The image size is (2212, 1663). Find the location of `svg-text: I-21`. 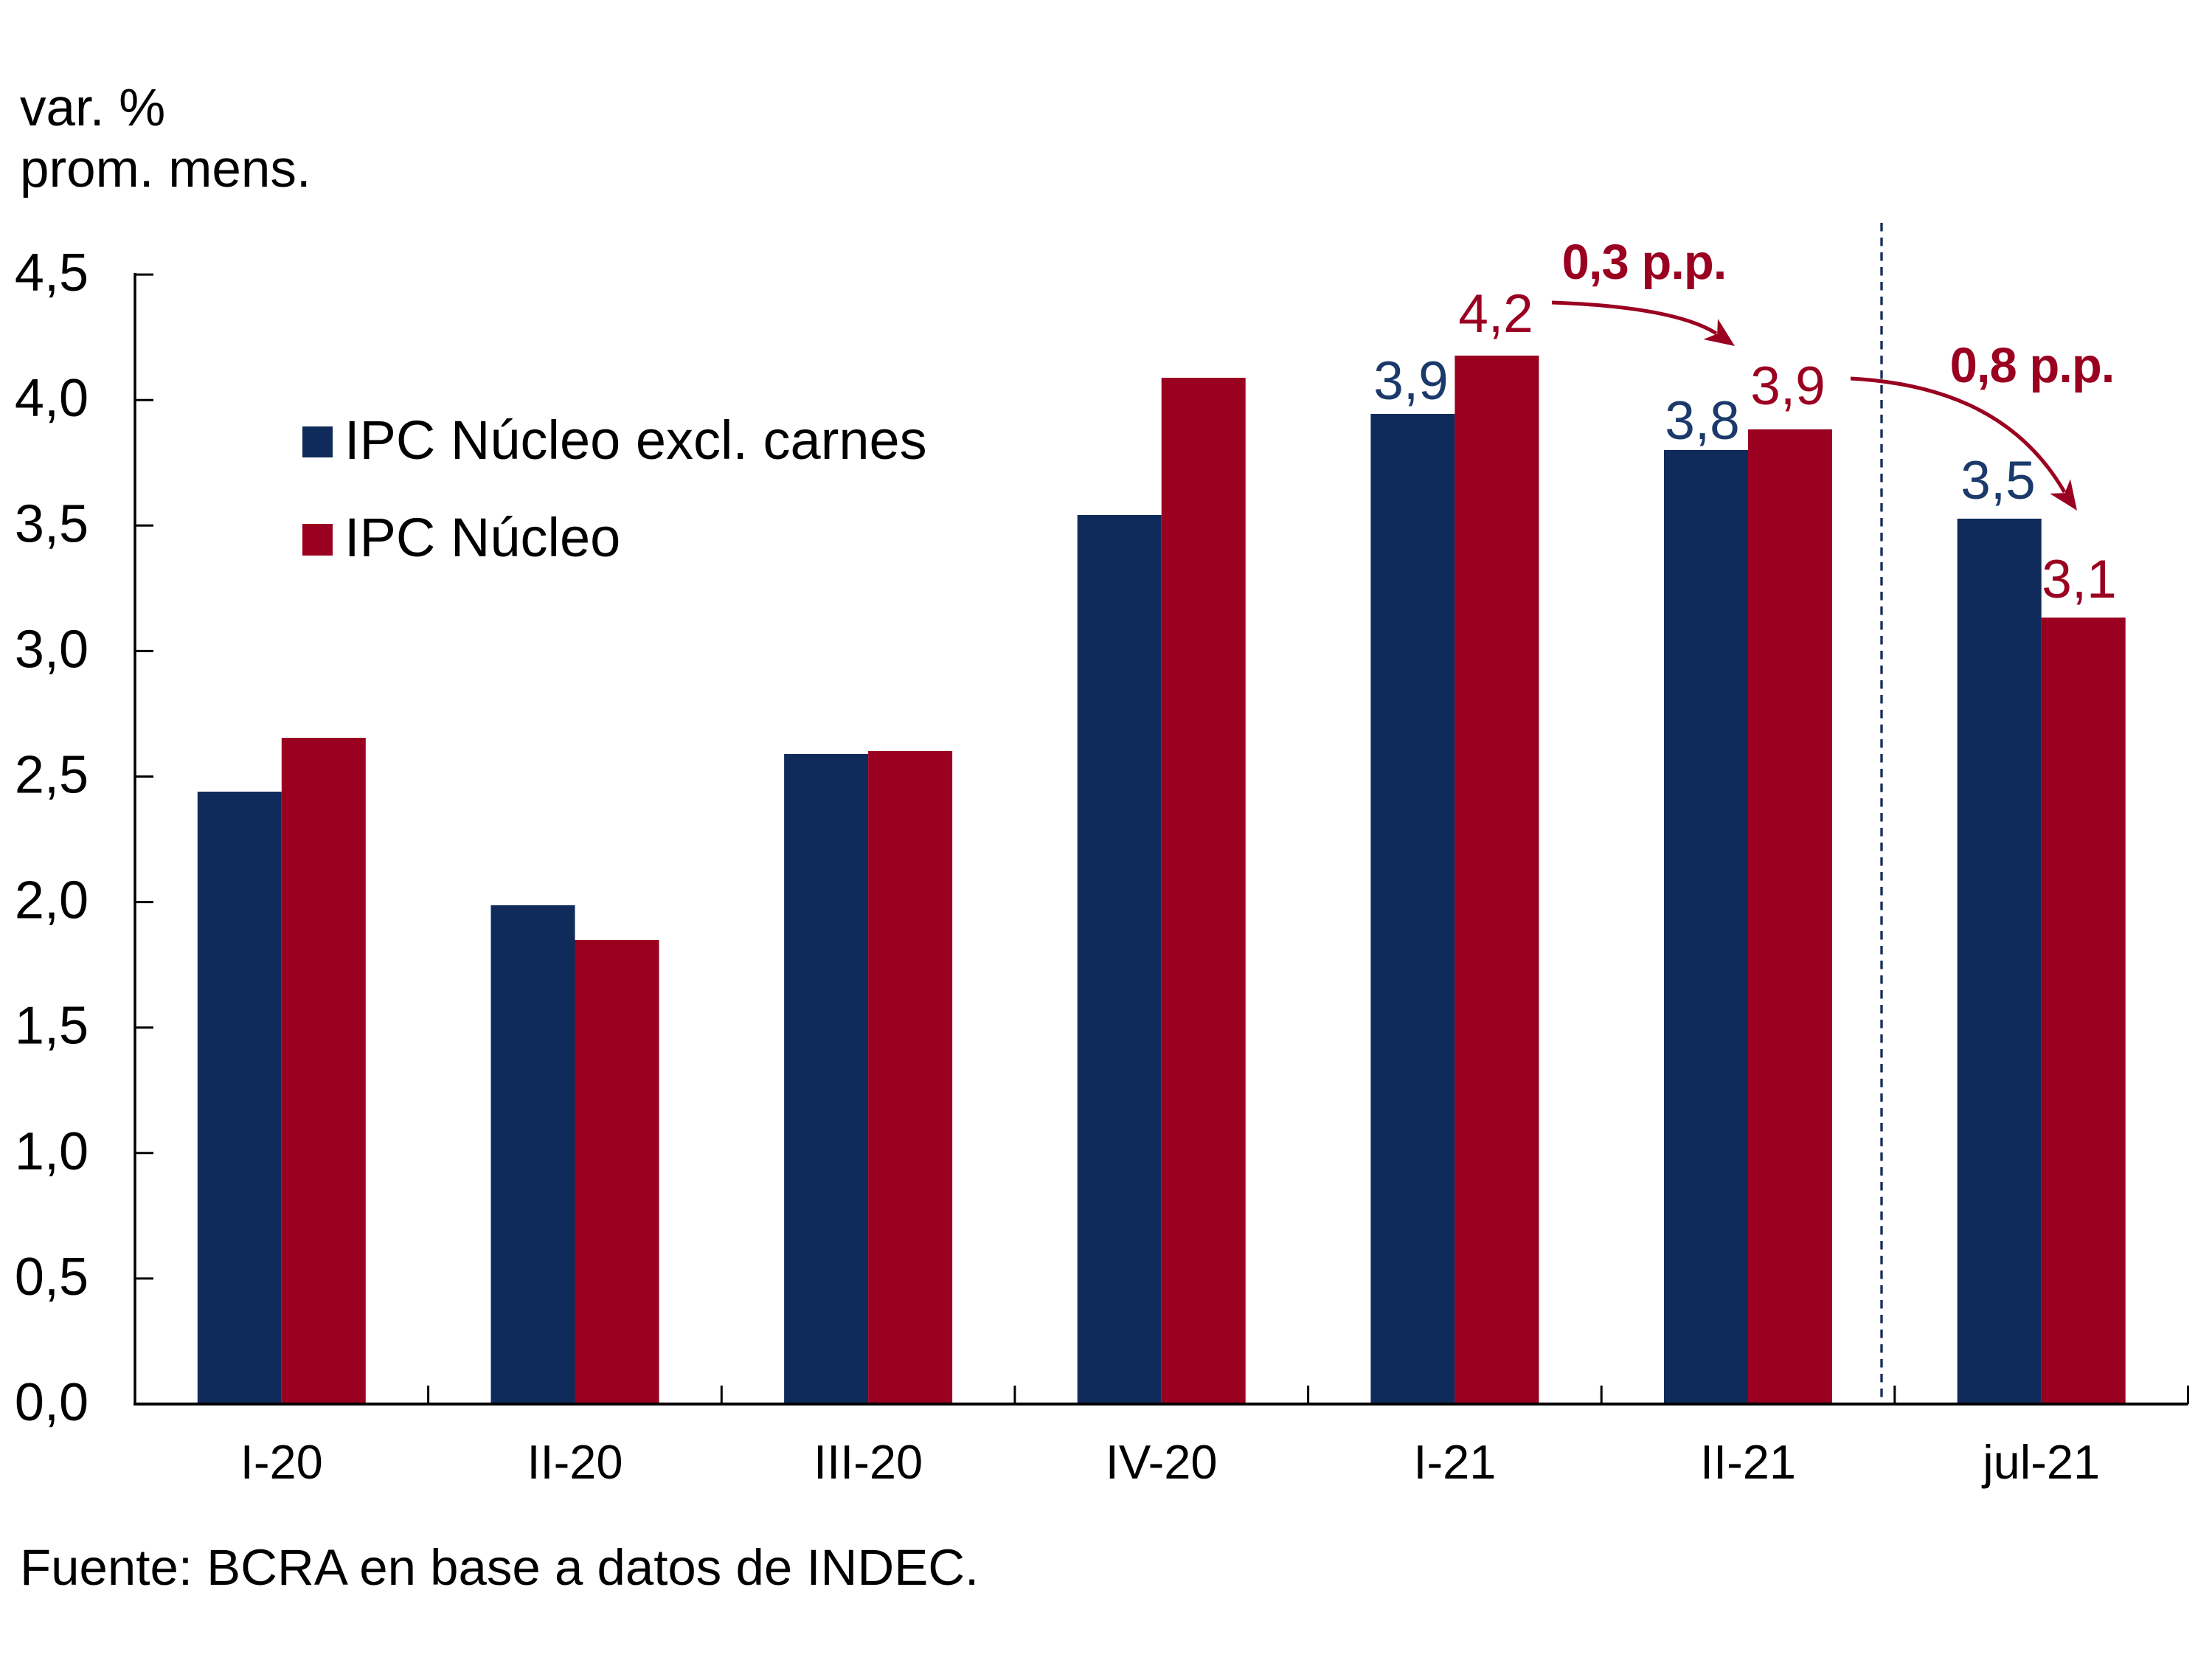

svg-text: I-21 is located at coordinates (1454, 1462).